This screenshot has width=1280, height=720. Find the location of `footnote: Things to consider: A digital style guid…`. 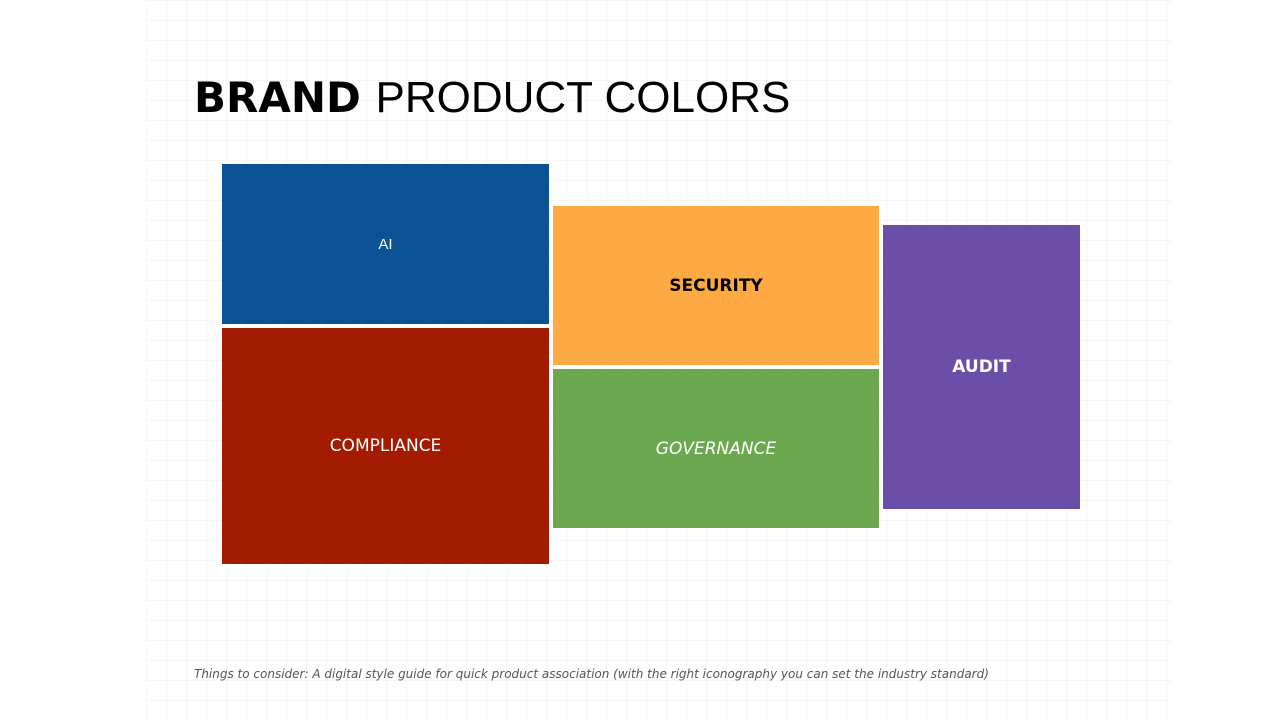

footnote: Things to consider: A digital style guid… is located at coordinates (591, 674).